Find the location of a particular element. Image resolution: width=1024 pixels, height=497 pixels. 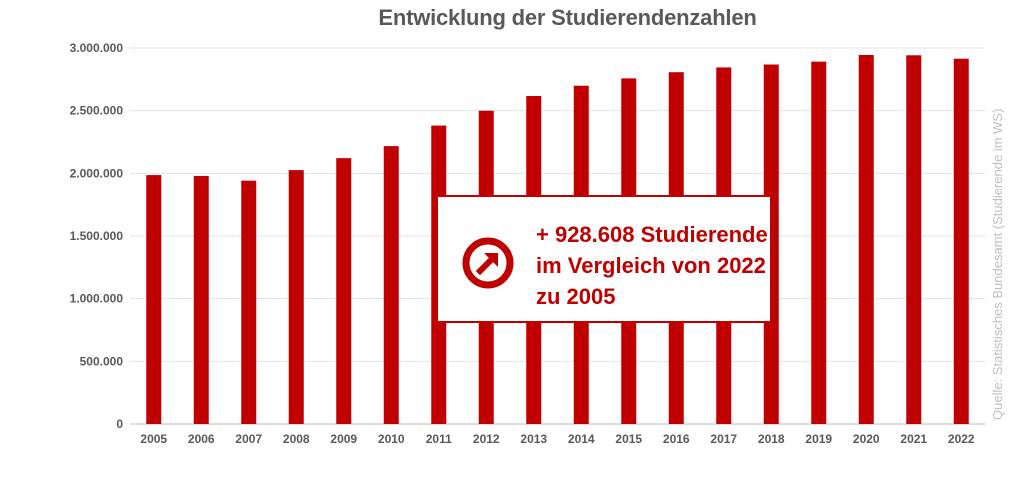

x-tick-label: 2020 is located at coordinates (866, 439).